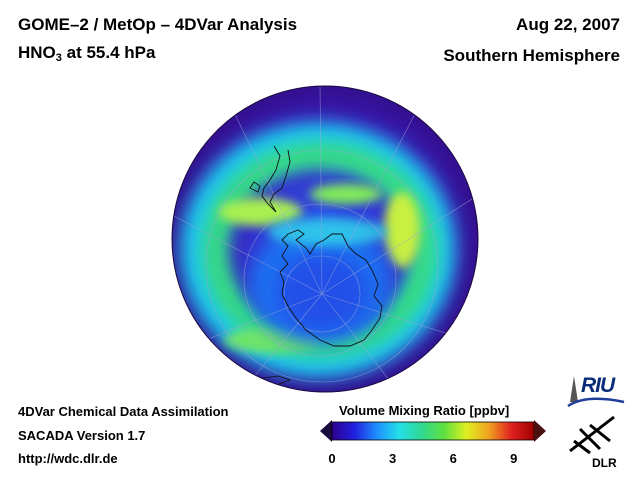  I want to click on colorbar-title: Volume Mixing Ratio [ppbv], so click(424, 410).